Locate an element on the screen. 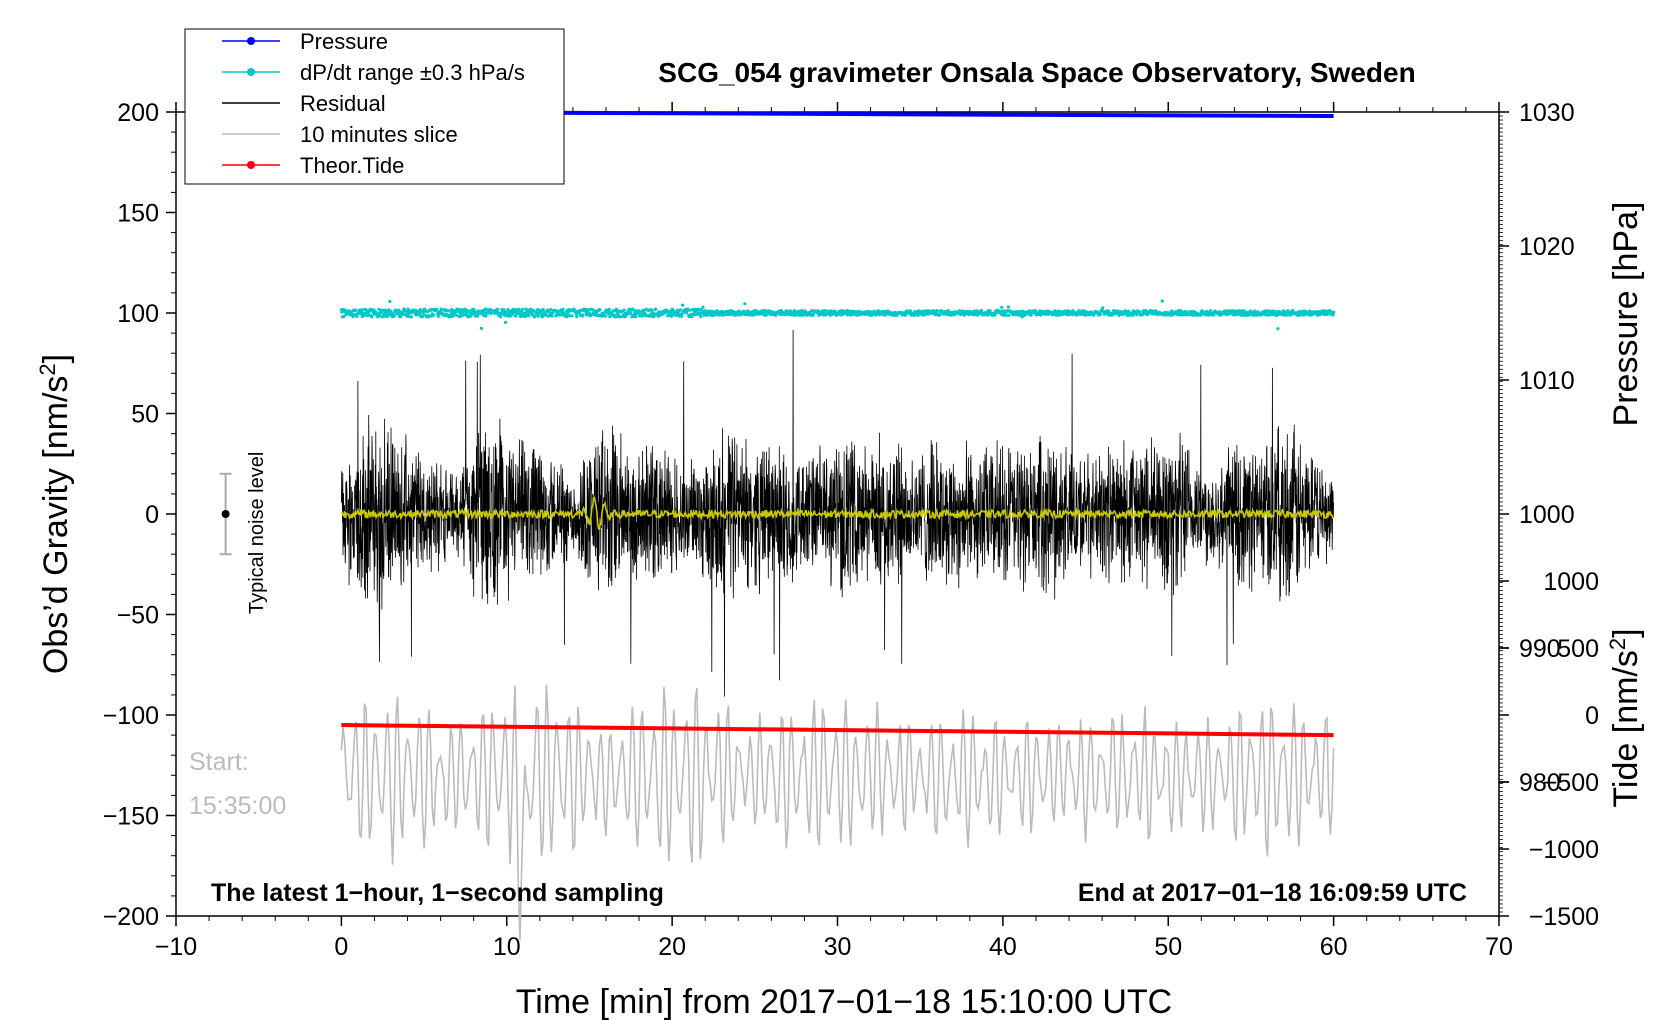  y-tick-label: 150 is located at coordinates (138, 214).